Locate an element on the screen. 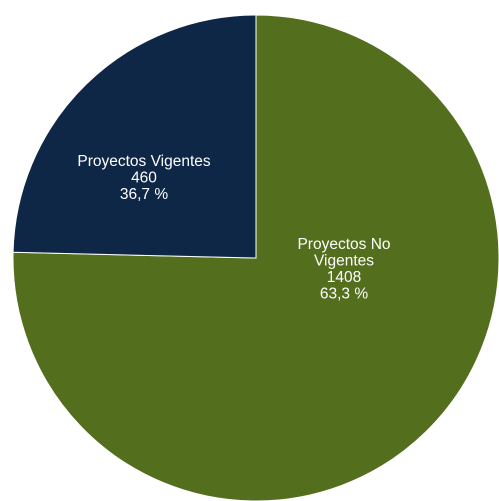  slice-label-0: Proyectos No Vigentes 1408 63,3 % is located at coordinates (343, 269).